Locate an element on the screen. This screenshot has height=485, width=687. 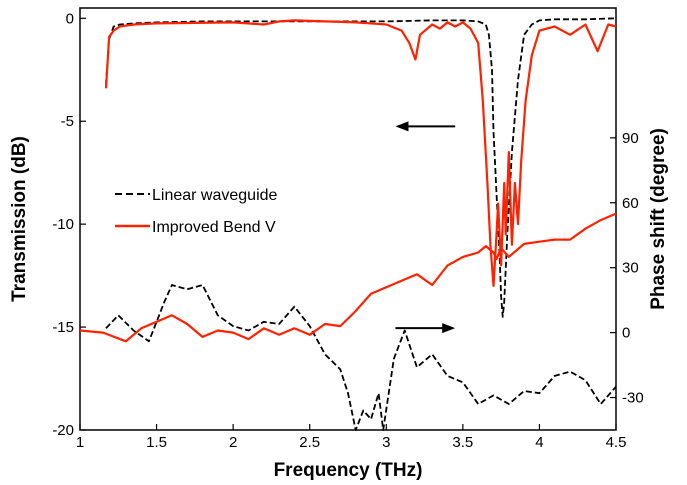
y-right-tick-label: 30 is located at coordinates (630, 268).